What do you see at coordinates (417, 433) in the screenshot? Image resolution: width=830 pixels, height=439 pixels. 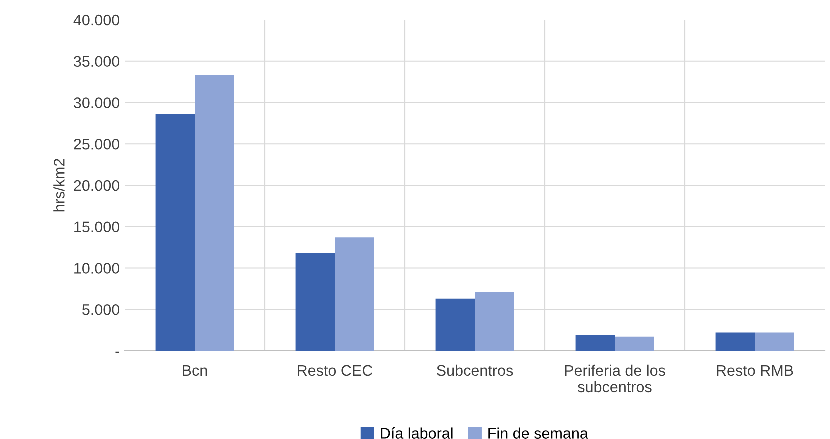 I see `legend-label: Día laboral` at bounding box center [417, 433].